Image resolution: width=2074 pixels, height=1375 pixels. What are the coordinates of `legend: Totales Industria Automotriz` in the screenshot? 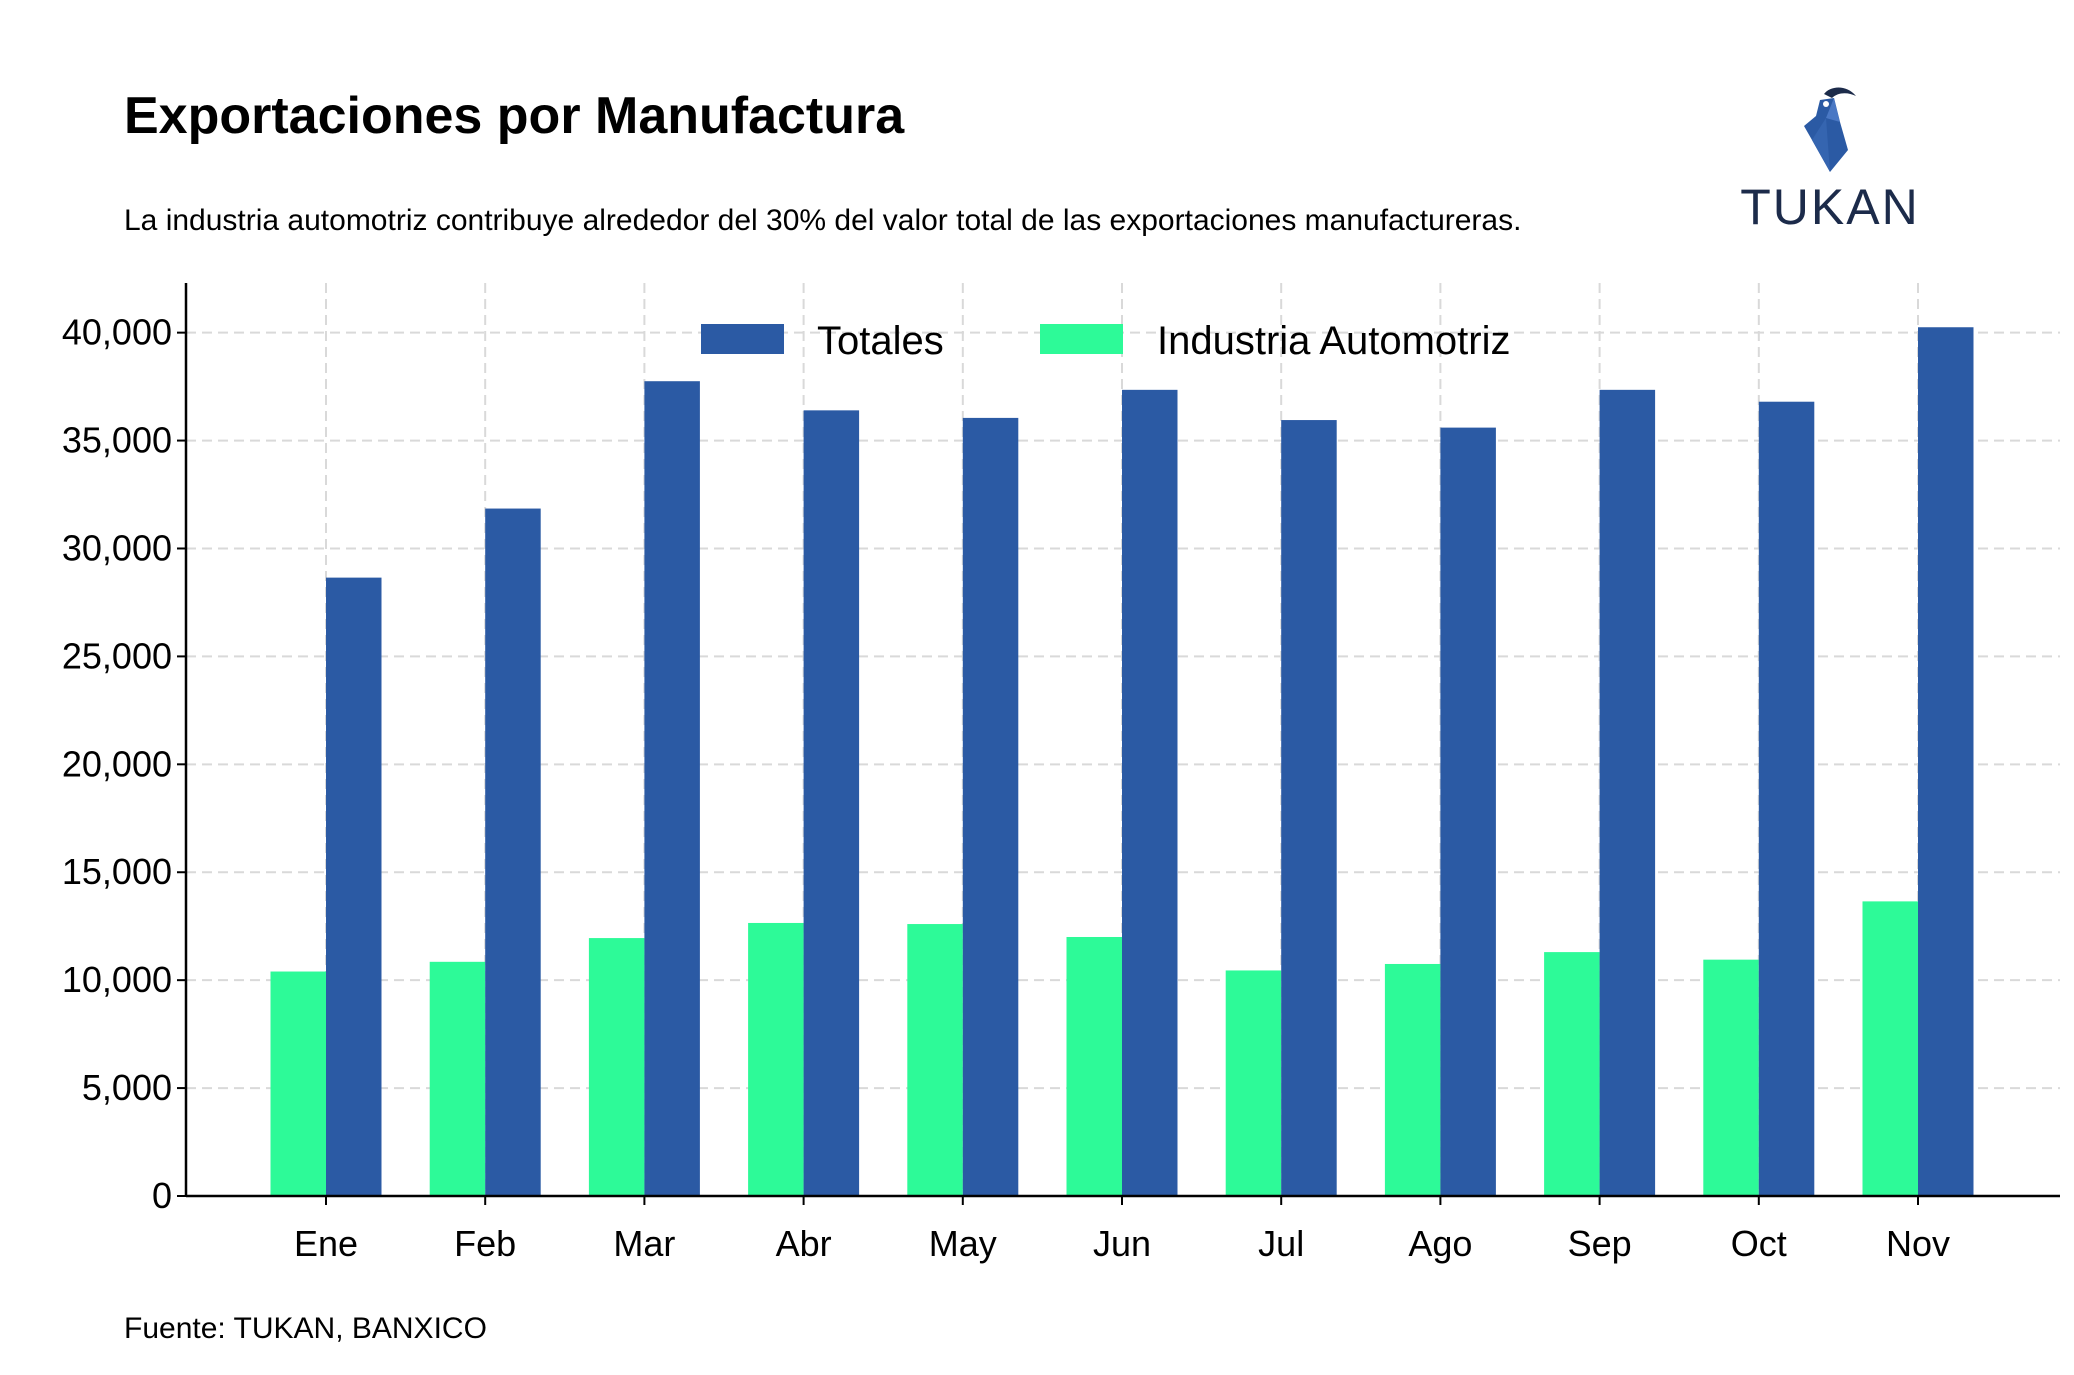 It's located at (1106, 341).